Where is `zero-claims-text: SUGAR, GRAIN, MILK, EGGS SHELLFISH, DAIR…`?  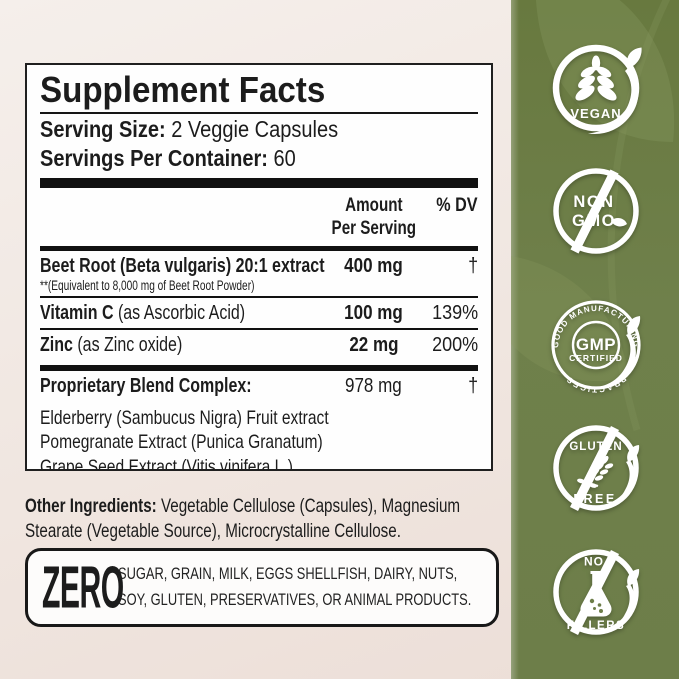 zero-claims-text: SUGAR, GRAIN, MILK, EGGS SHELLFISH, DAIR… is located at coordinates (295, 586).